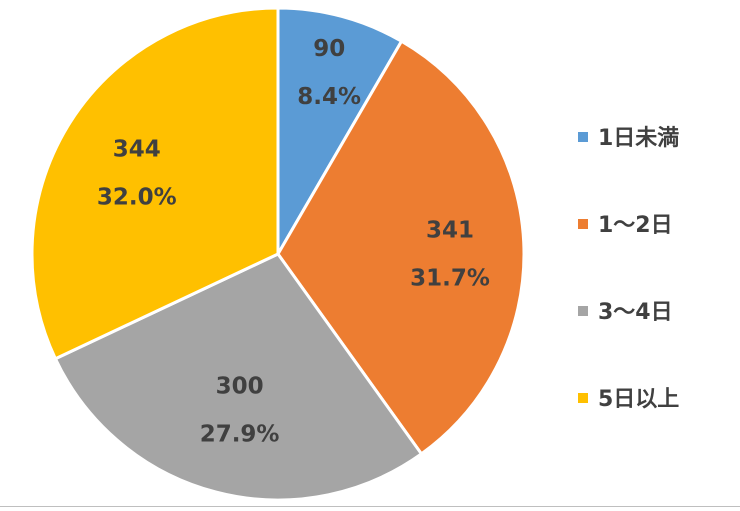  I want to click on legend: 1日未満 1～2日 3～4日 5日以上, so click(628, 268).